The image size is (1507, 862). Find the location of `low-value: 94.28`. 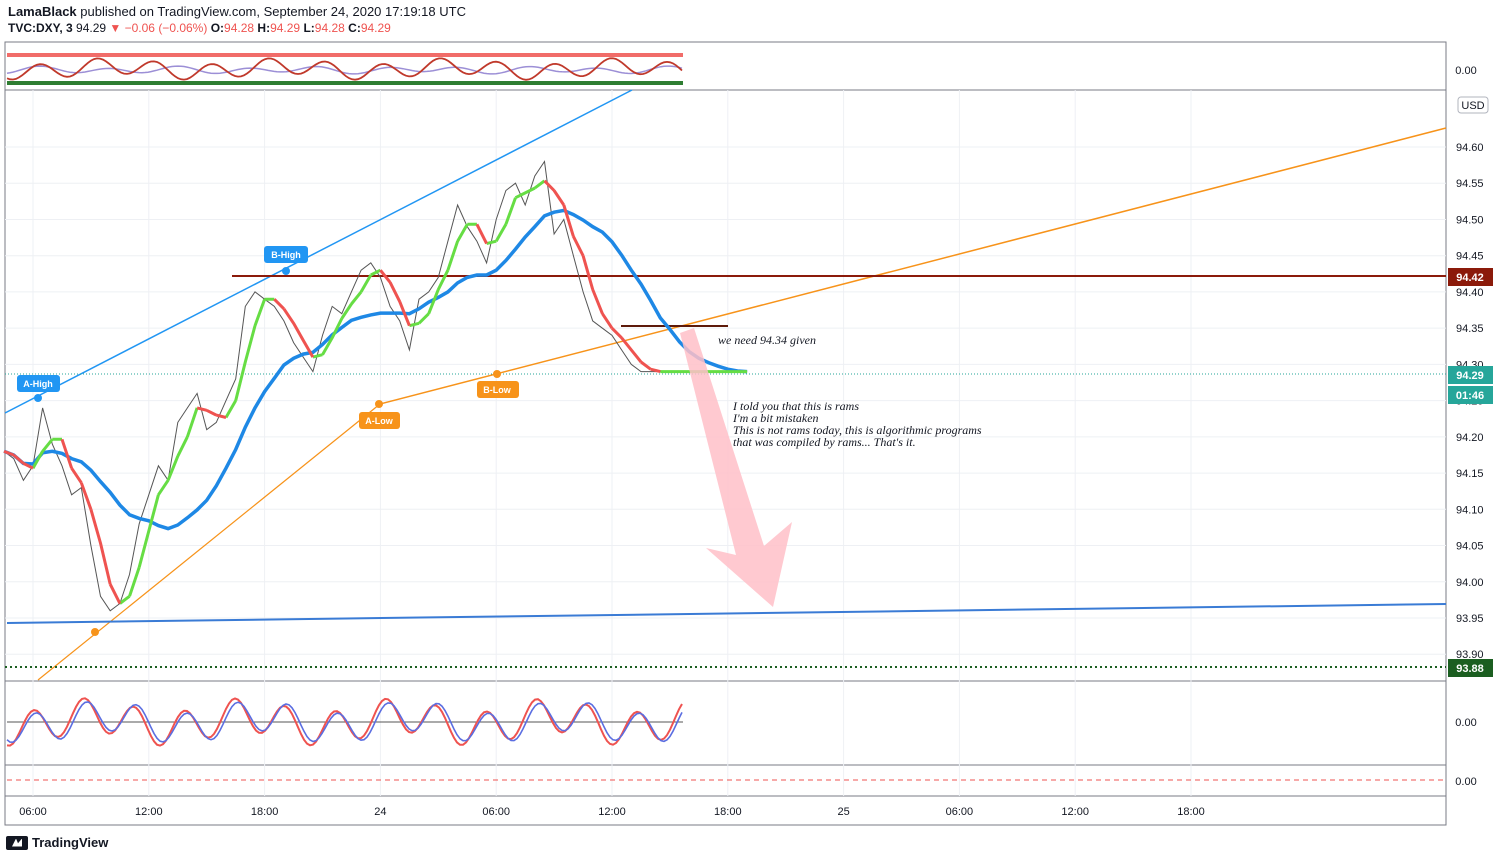

low-value: 94.28 is located at coordinates (329, 28).